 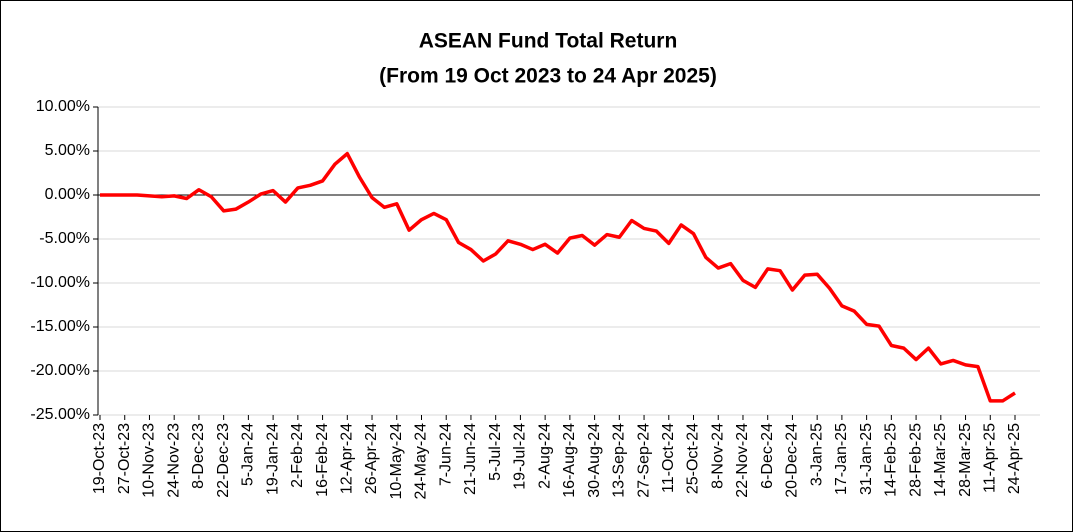 What do you see at coordinates (60, 326) in the screenshot?
I see `y-tick-label: -15.00%` at bounding box center [60, 326].